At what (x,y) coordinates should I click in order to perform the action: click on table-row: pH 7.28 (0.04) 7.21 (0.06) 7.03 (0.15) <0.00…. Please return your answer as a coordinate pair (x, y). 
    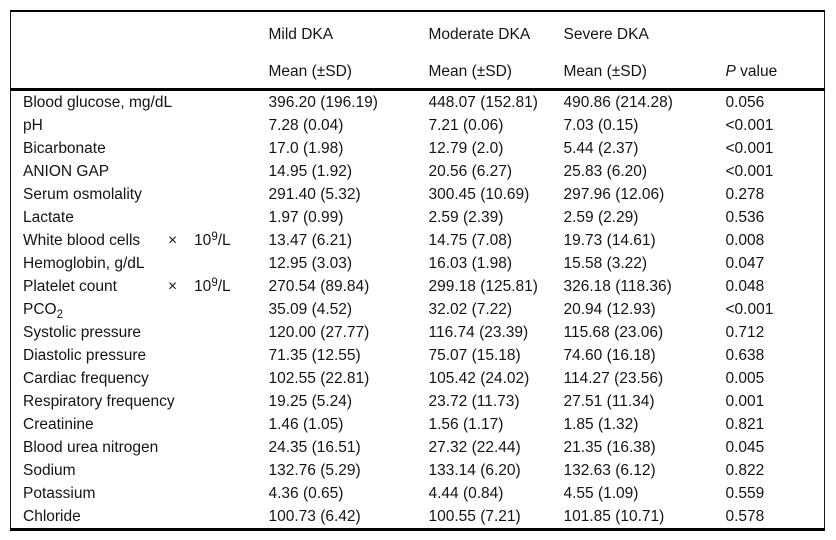
    Looking at the image, I should click on (418, 125).